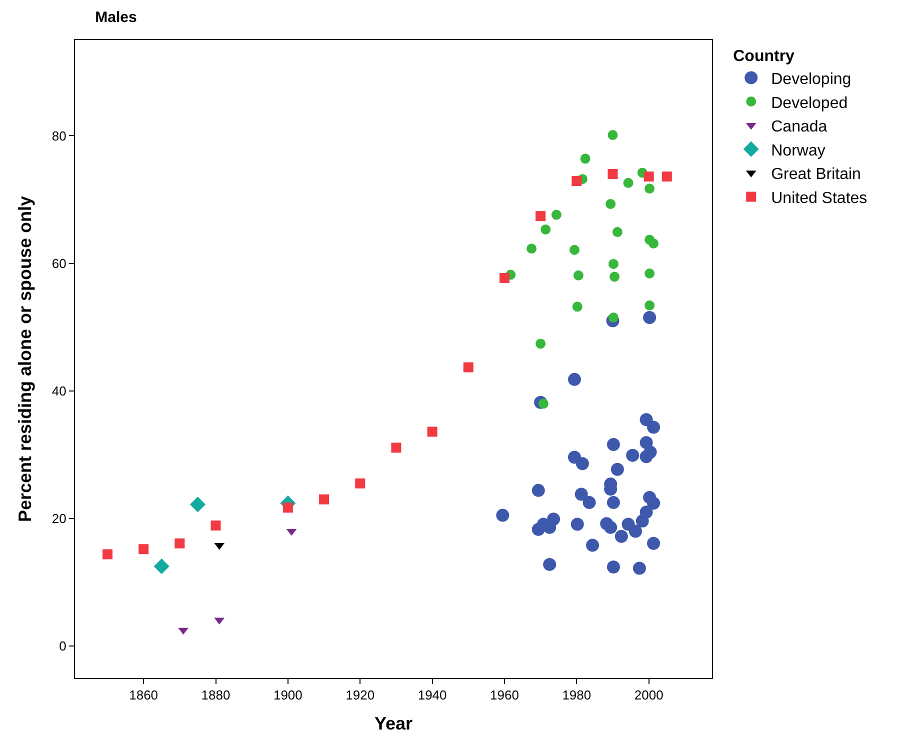 The height and width of the screenshot is (750, 906). Describe the element at coordinates (215, 695) in the screenshot. I see `x-tick-label: 1880` at that location.